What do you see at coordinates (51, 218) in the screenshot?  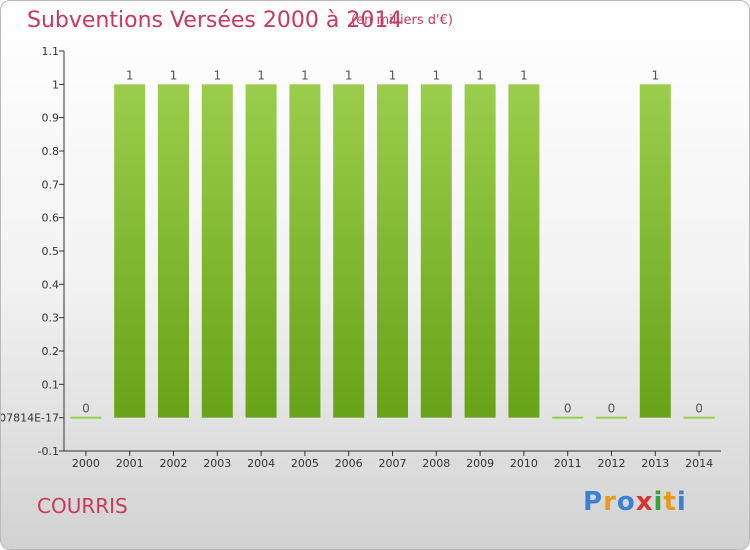 I see `y-tick-label: 0.6` at bounding box center [51, 218].